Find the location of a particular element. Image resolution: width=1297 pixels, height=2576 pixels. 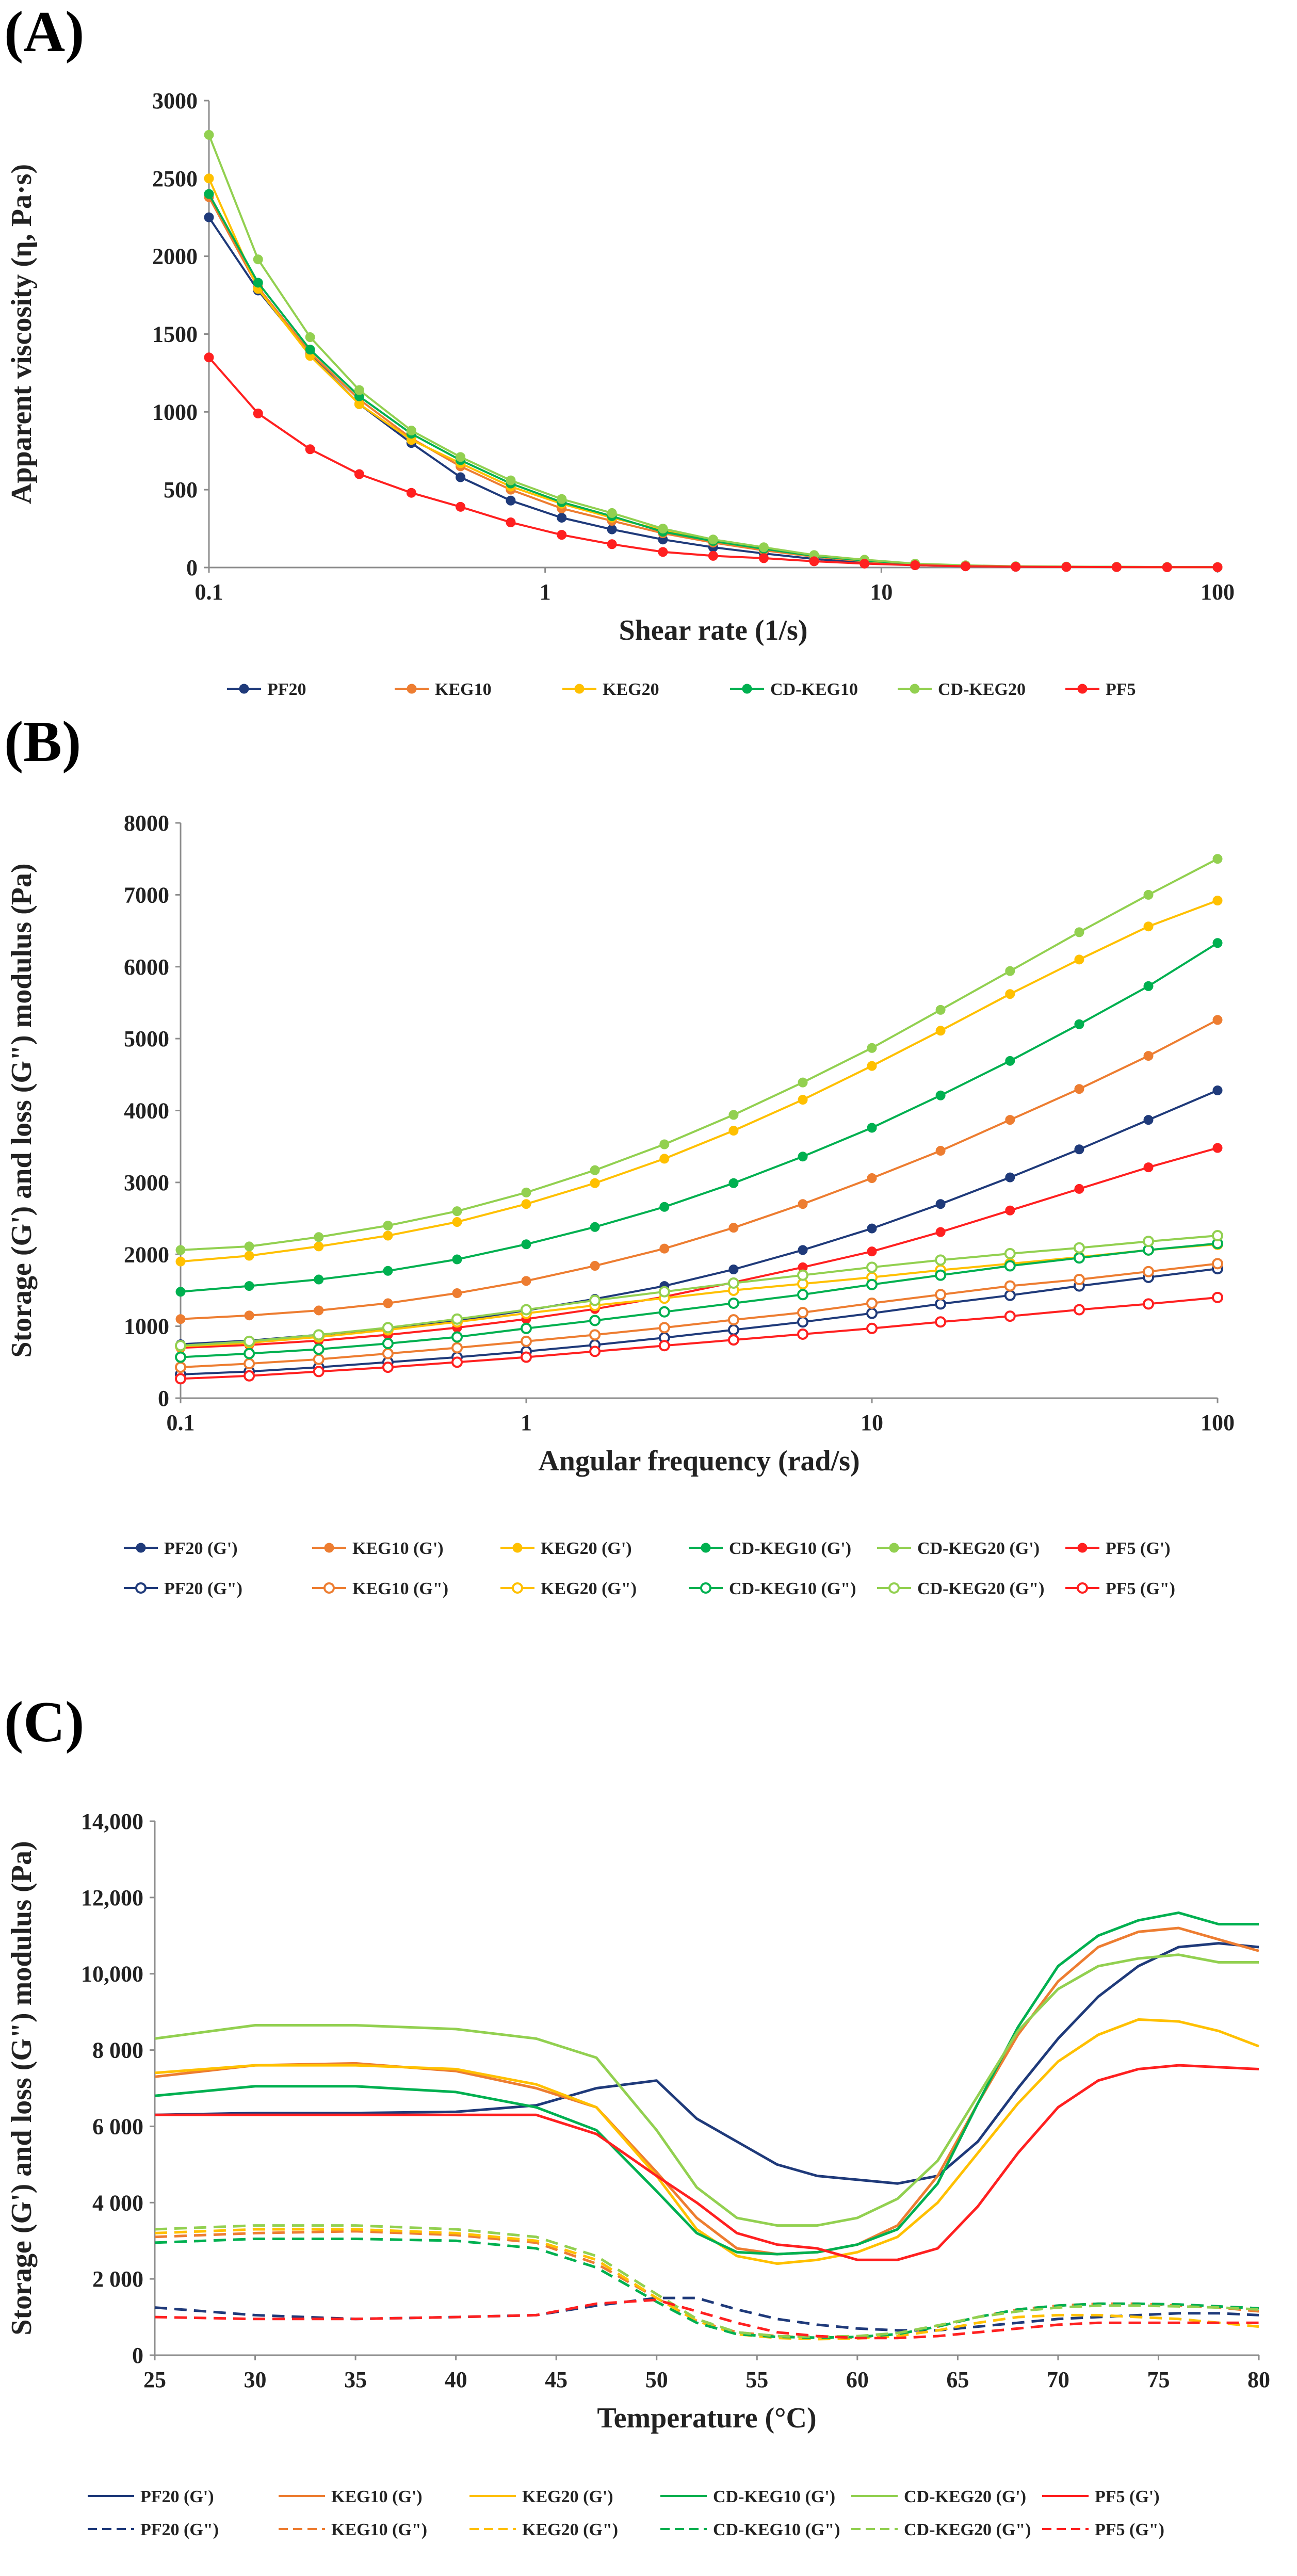

x-tick-label: 55 is located at coordinates (756, 2379).